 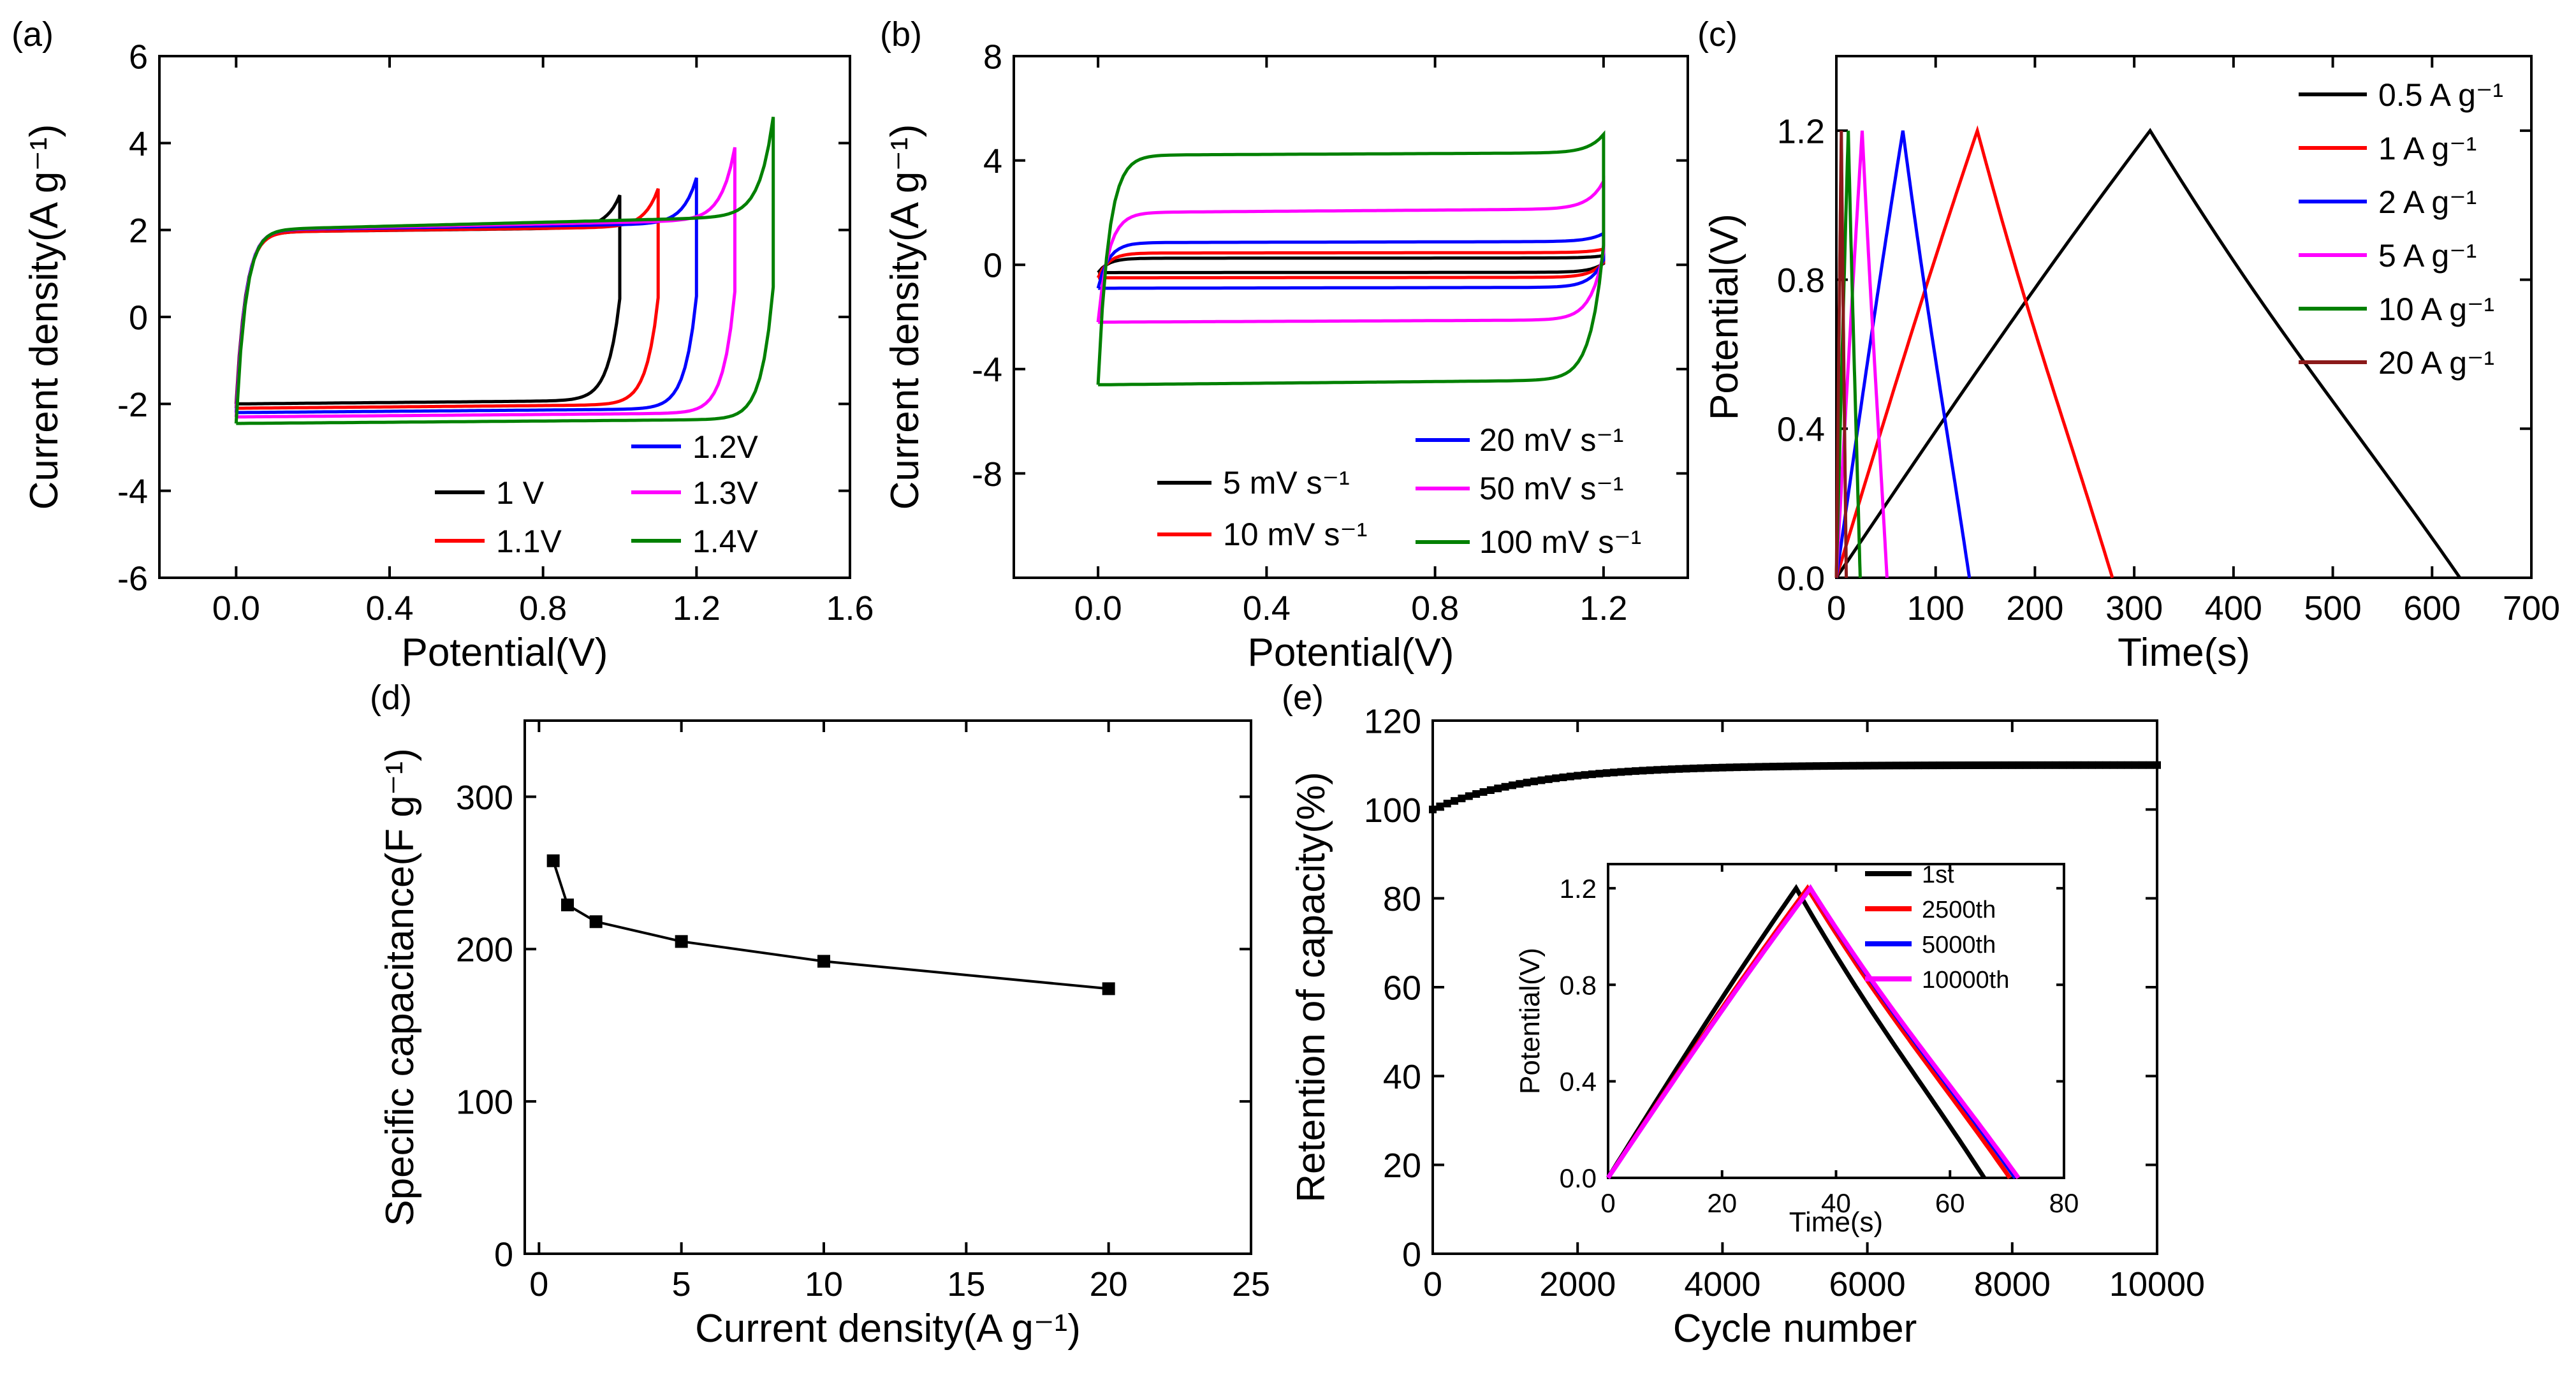 What do you see at coordinates (1551, 488) in the screenshot?
I see `legend-b-label-50: 50 mV s⁻¹` at bounding box center [1551, 488].